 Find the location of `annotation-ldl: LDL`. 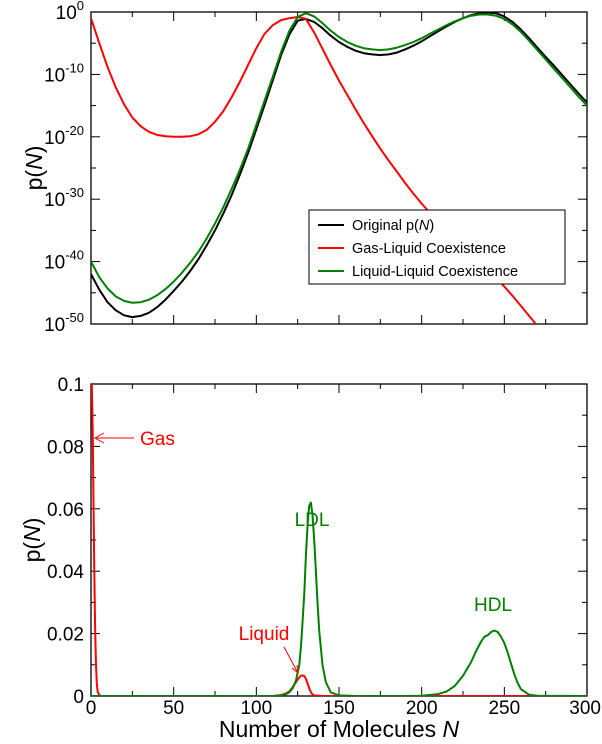

annotation-ldl: LDL is located at coordinates (312, 520).